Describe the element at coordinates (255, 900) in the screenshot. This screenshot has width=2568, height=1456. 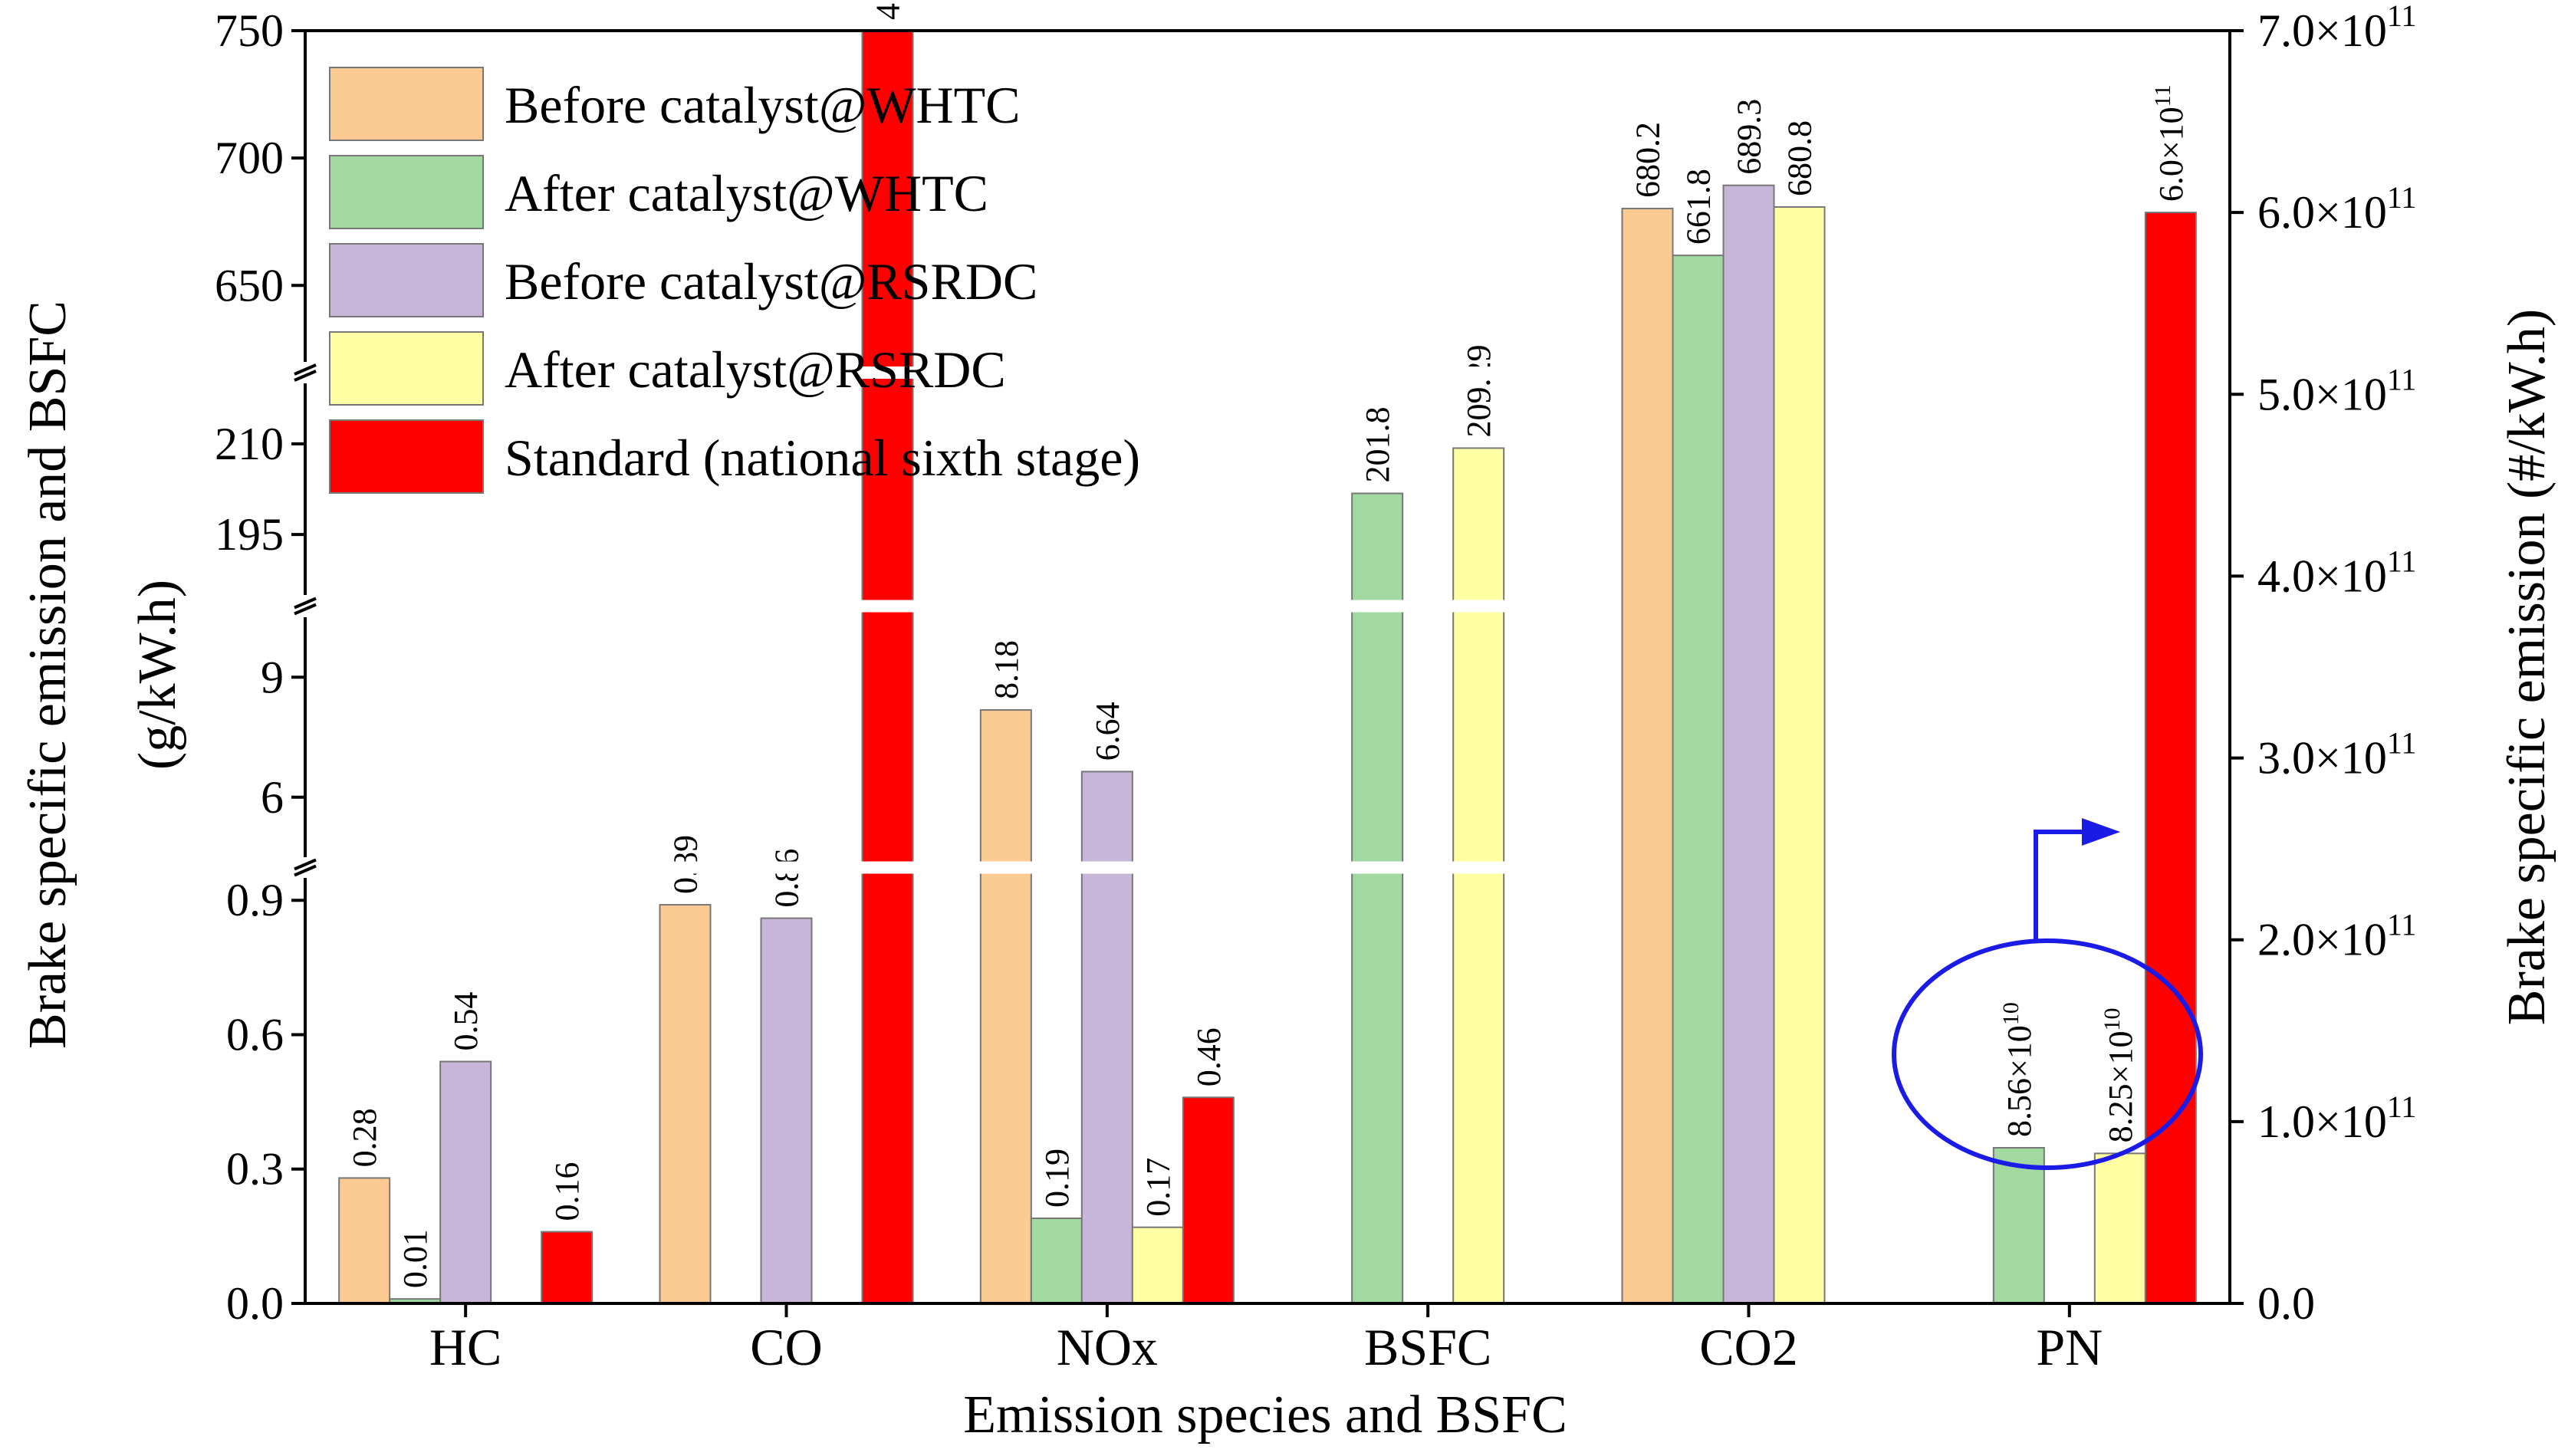
I see `left-tick-label: 0.9` at that location.